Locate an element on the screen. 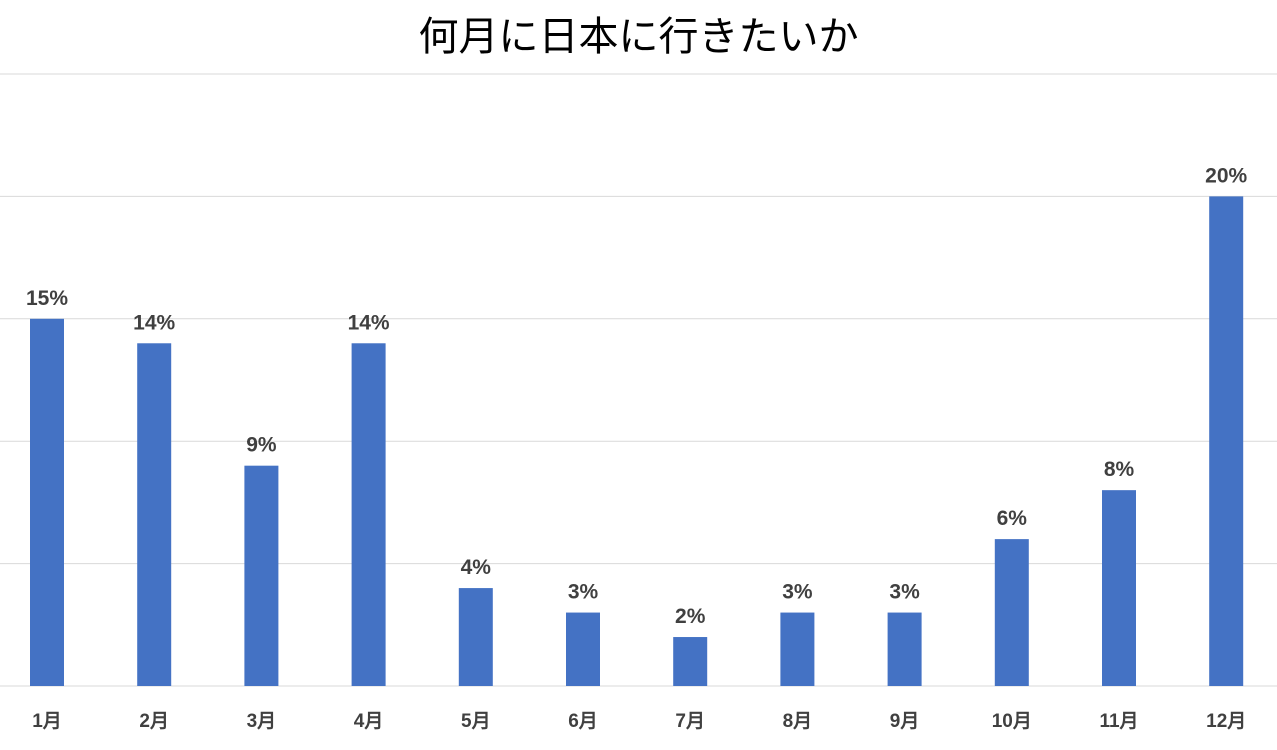  x-tick-label: 5月 is located at coordinates (476, 721).